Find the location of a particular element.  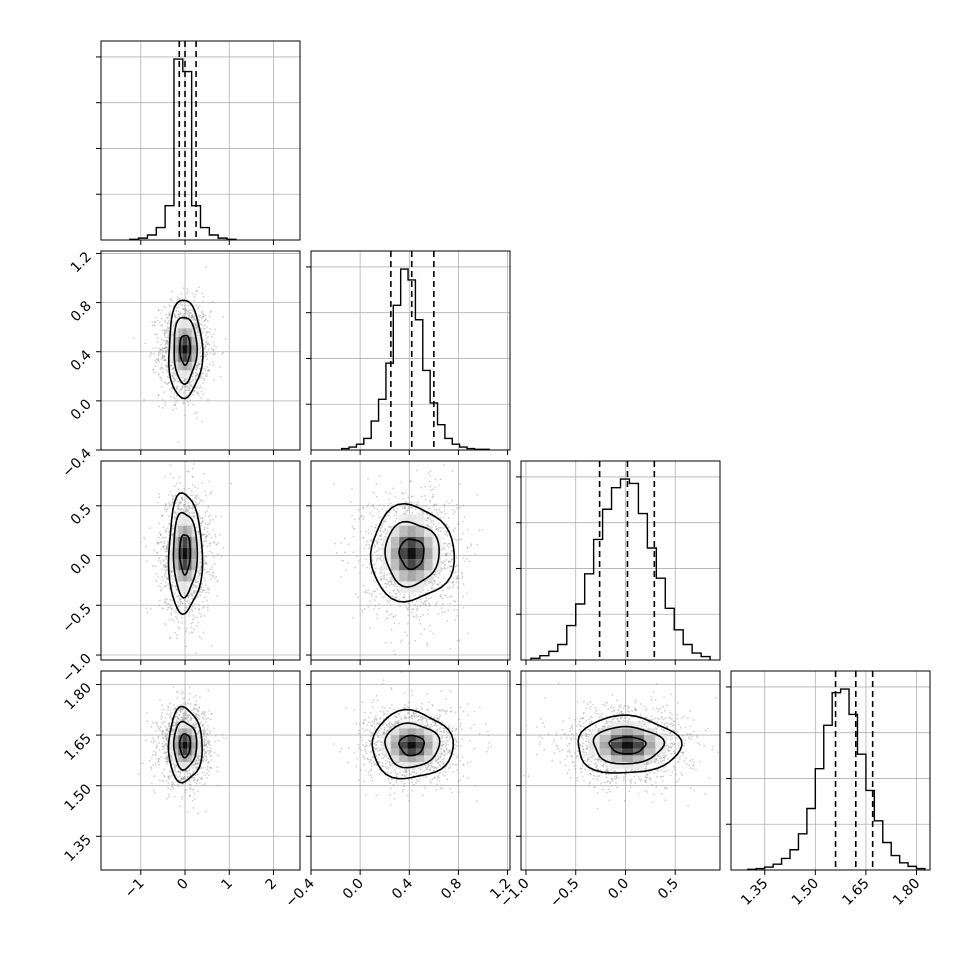

panel-frame is located at coordinates (830, 770).